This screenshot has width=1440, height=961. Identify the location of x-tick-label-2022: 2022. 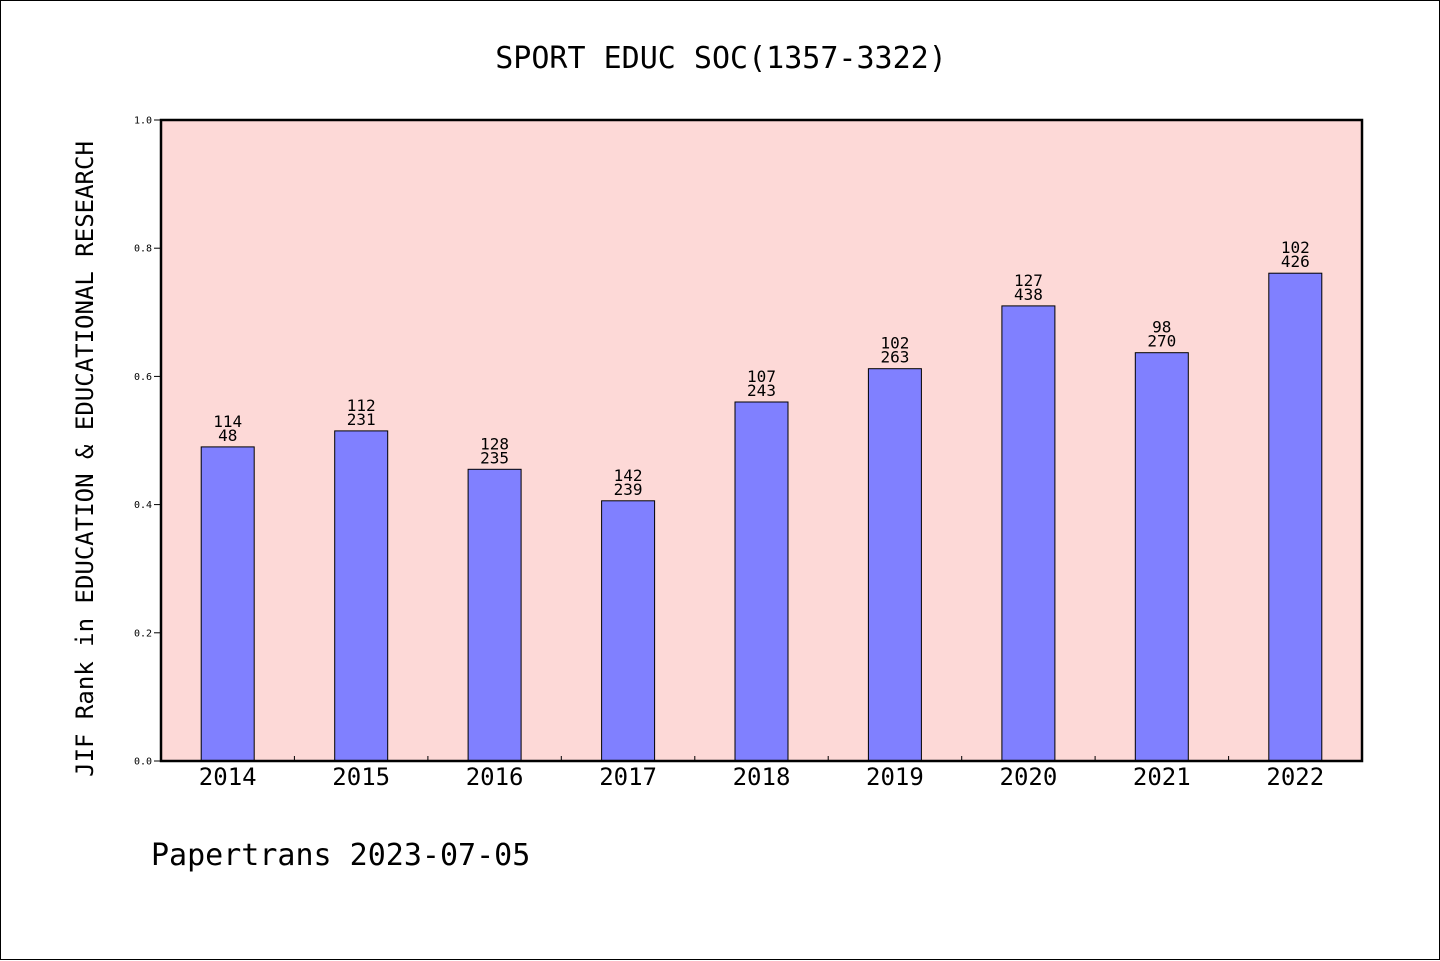
(1295, 777).